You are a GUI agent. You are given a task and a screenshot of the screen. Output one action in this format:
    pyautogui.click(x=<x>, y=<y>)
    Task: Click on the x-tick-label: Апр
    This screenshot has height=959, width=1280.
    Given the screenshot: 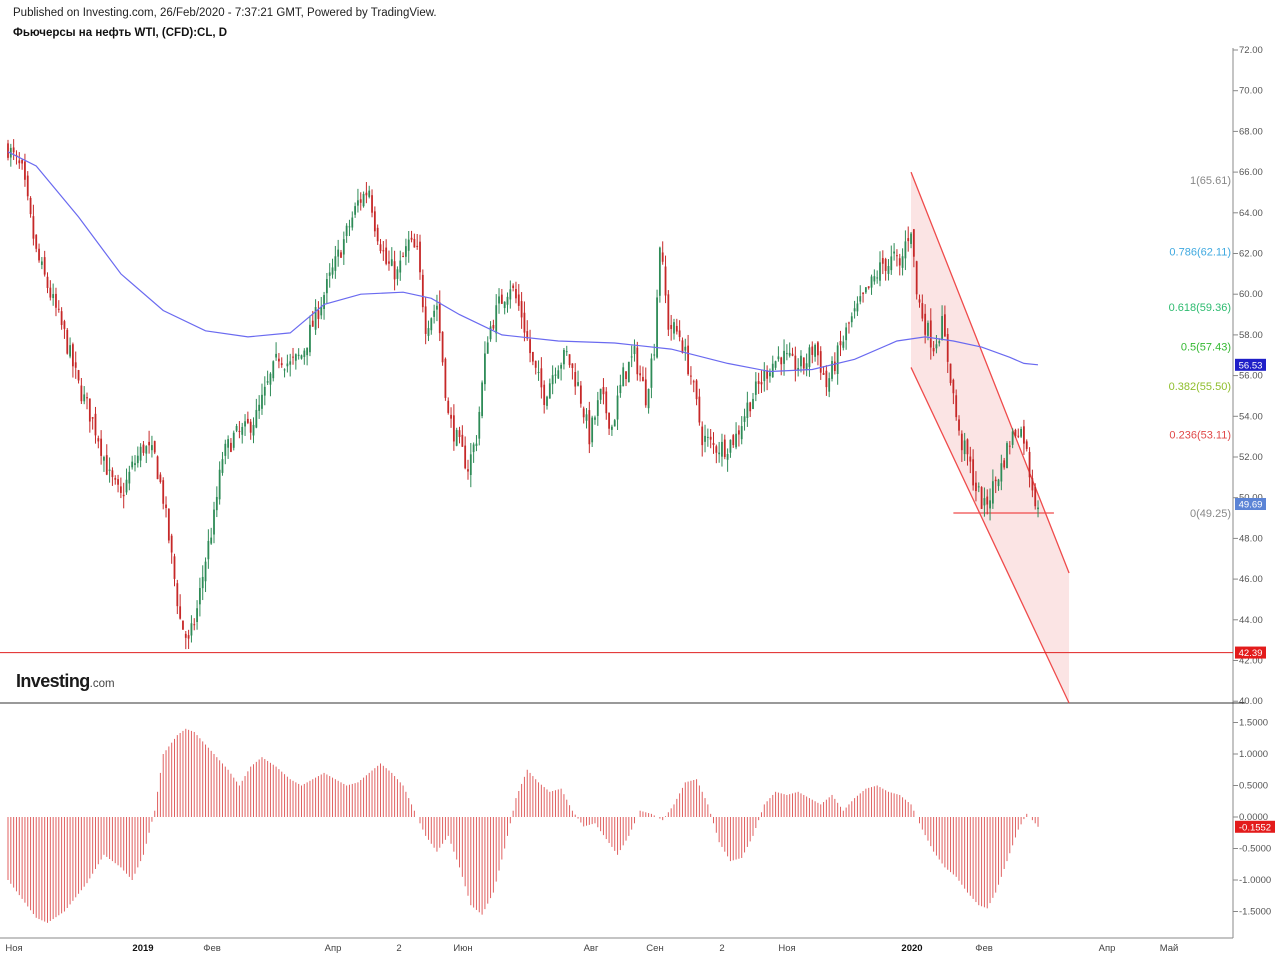 What is the action you would take?
    pyautogui.click(x=333, y=948)
    